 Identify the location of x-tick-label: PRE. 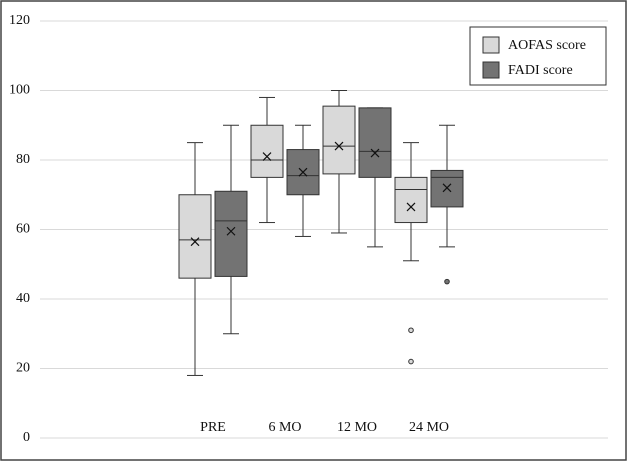
(213, 427).